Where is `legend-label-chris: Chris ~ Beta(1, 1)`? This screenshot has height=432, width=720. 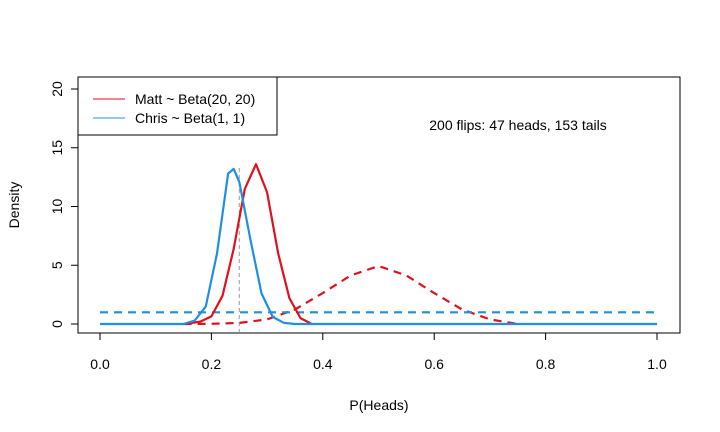
legend-label-chris: Chris ~ Beta(1, 1) is located at coordinates (190, 118).